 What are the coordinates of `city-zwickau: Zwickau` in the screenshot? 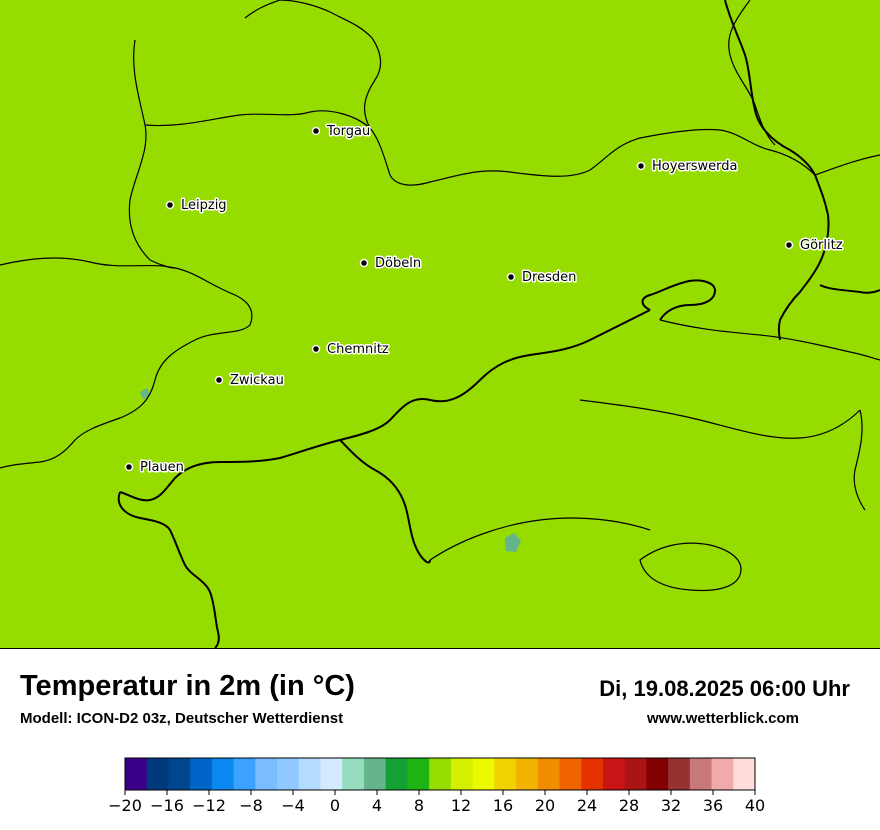 It's located at (249, 381).